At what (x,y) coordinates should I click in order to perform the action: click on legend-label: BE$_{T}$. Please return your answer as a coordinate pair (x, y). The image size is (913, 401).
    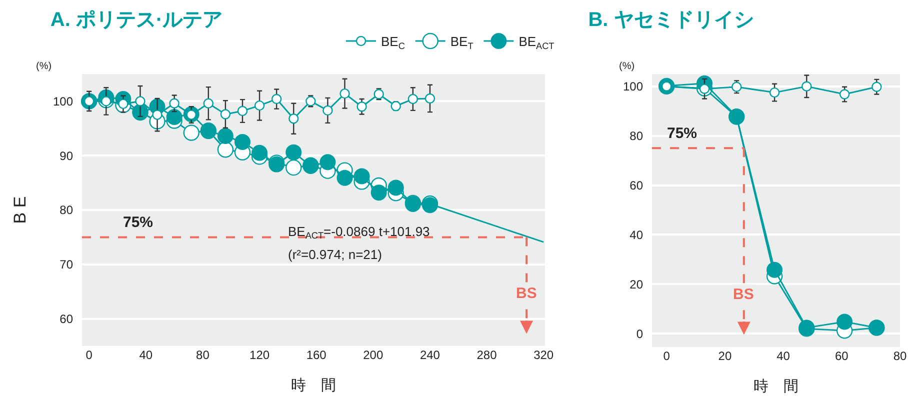
    Looking at the image, I should click on (462, 42).